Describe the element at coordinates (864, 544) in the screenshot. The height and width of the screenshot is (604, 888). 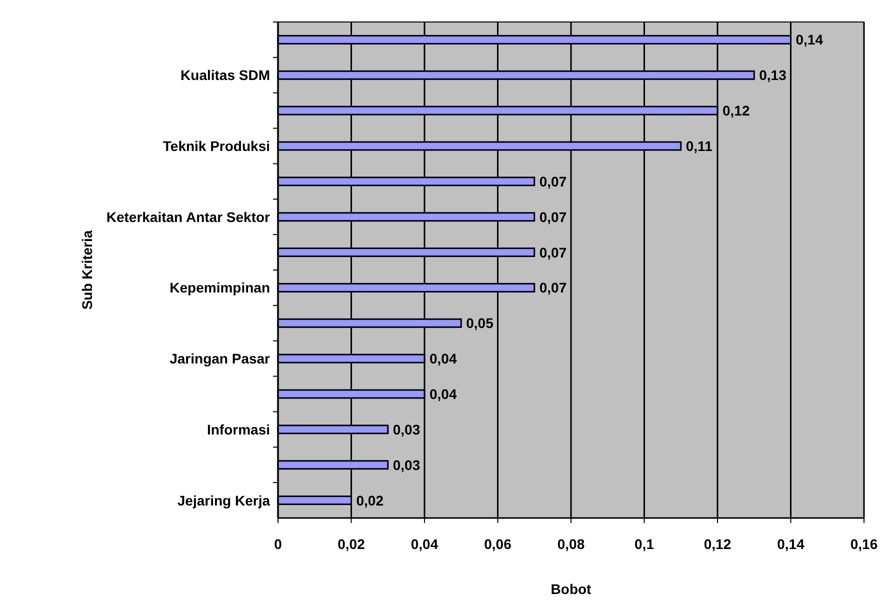
I see `x-tick-label: 0,16` at that location.